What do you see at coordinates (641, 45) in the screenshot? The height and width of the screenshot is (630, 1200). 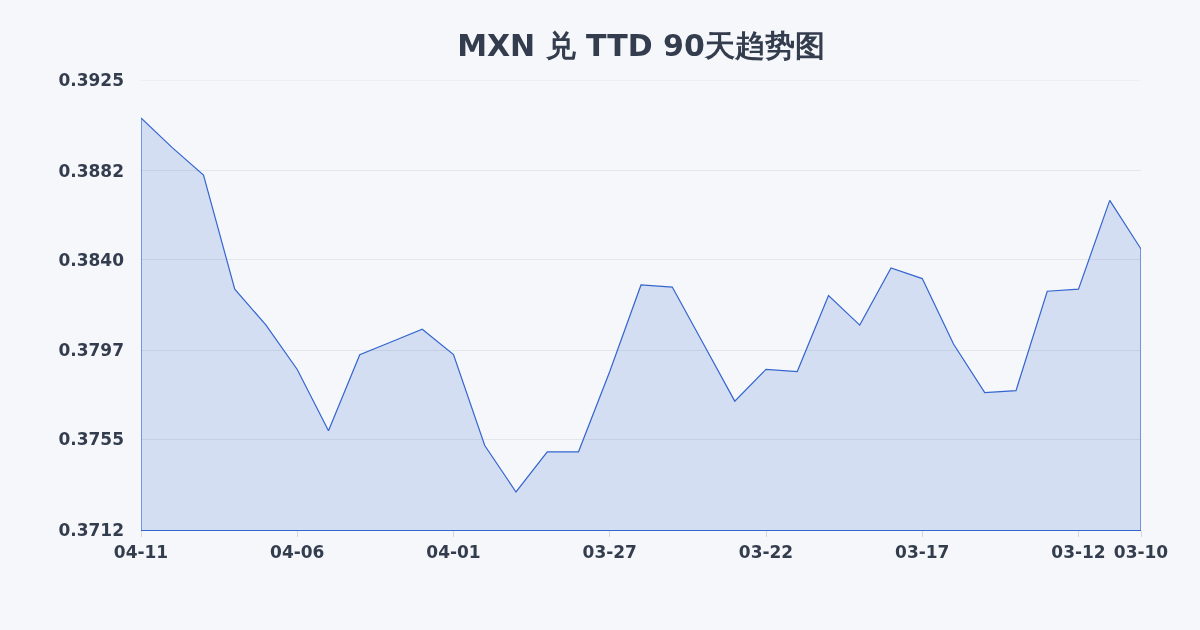 I see `chart-title: MXN 兑 TTD 90天趋势图` at bounding box center [641, 45].